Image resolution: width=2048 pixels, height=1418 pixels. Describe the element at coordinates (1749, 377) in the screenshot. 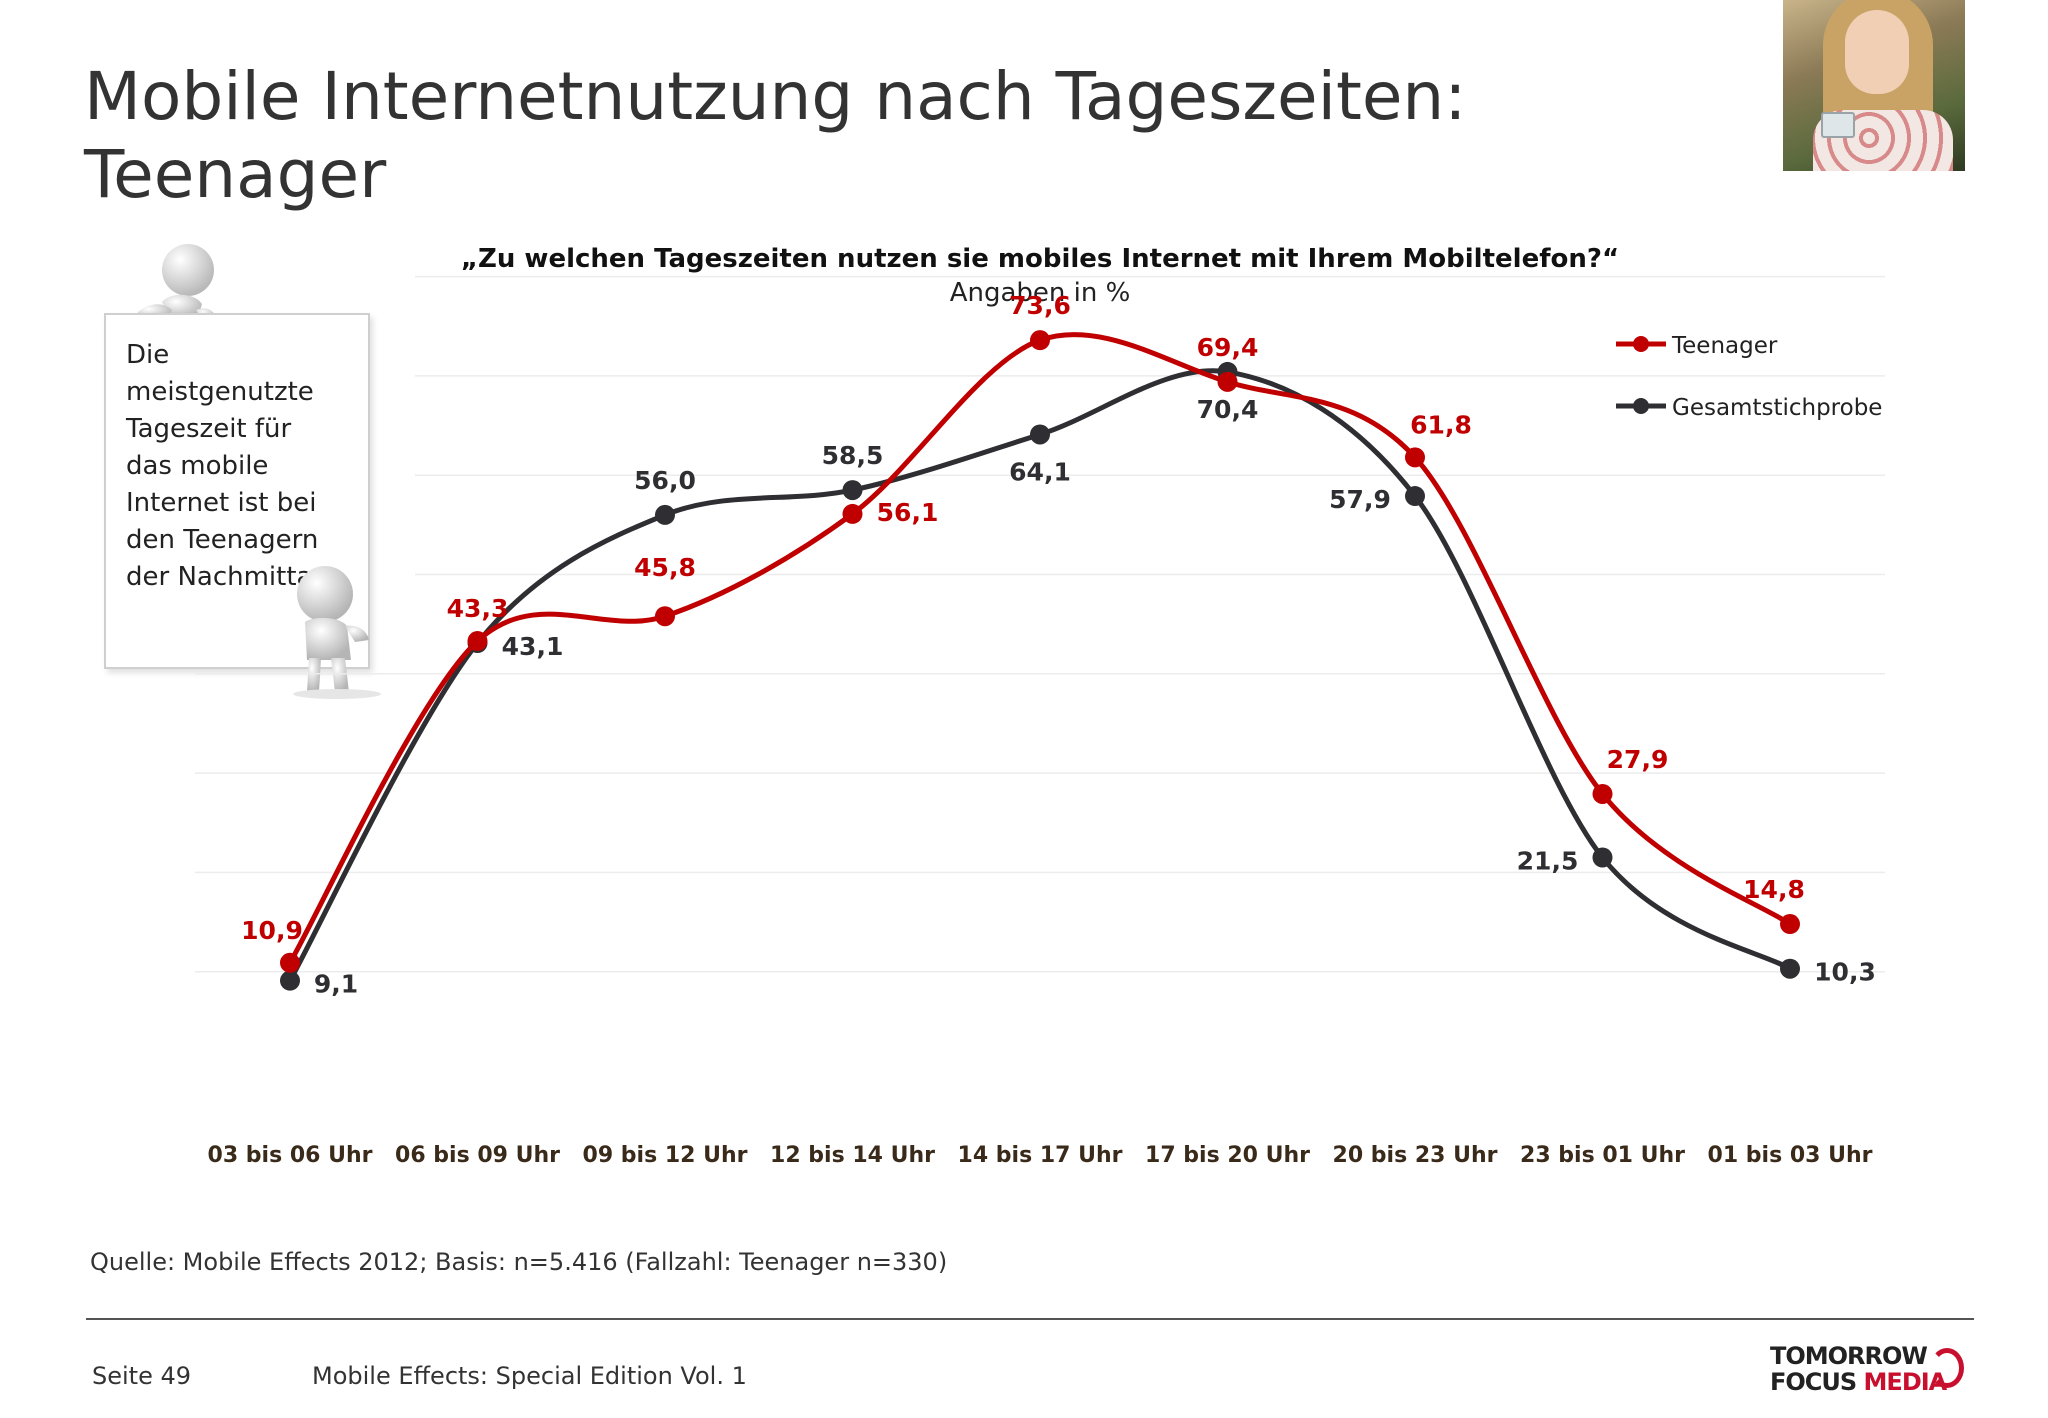

I see `chart-legend: Teenager Gesamtstichprobe` at that location.